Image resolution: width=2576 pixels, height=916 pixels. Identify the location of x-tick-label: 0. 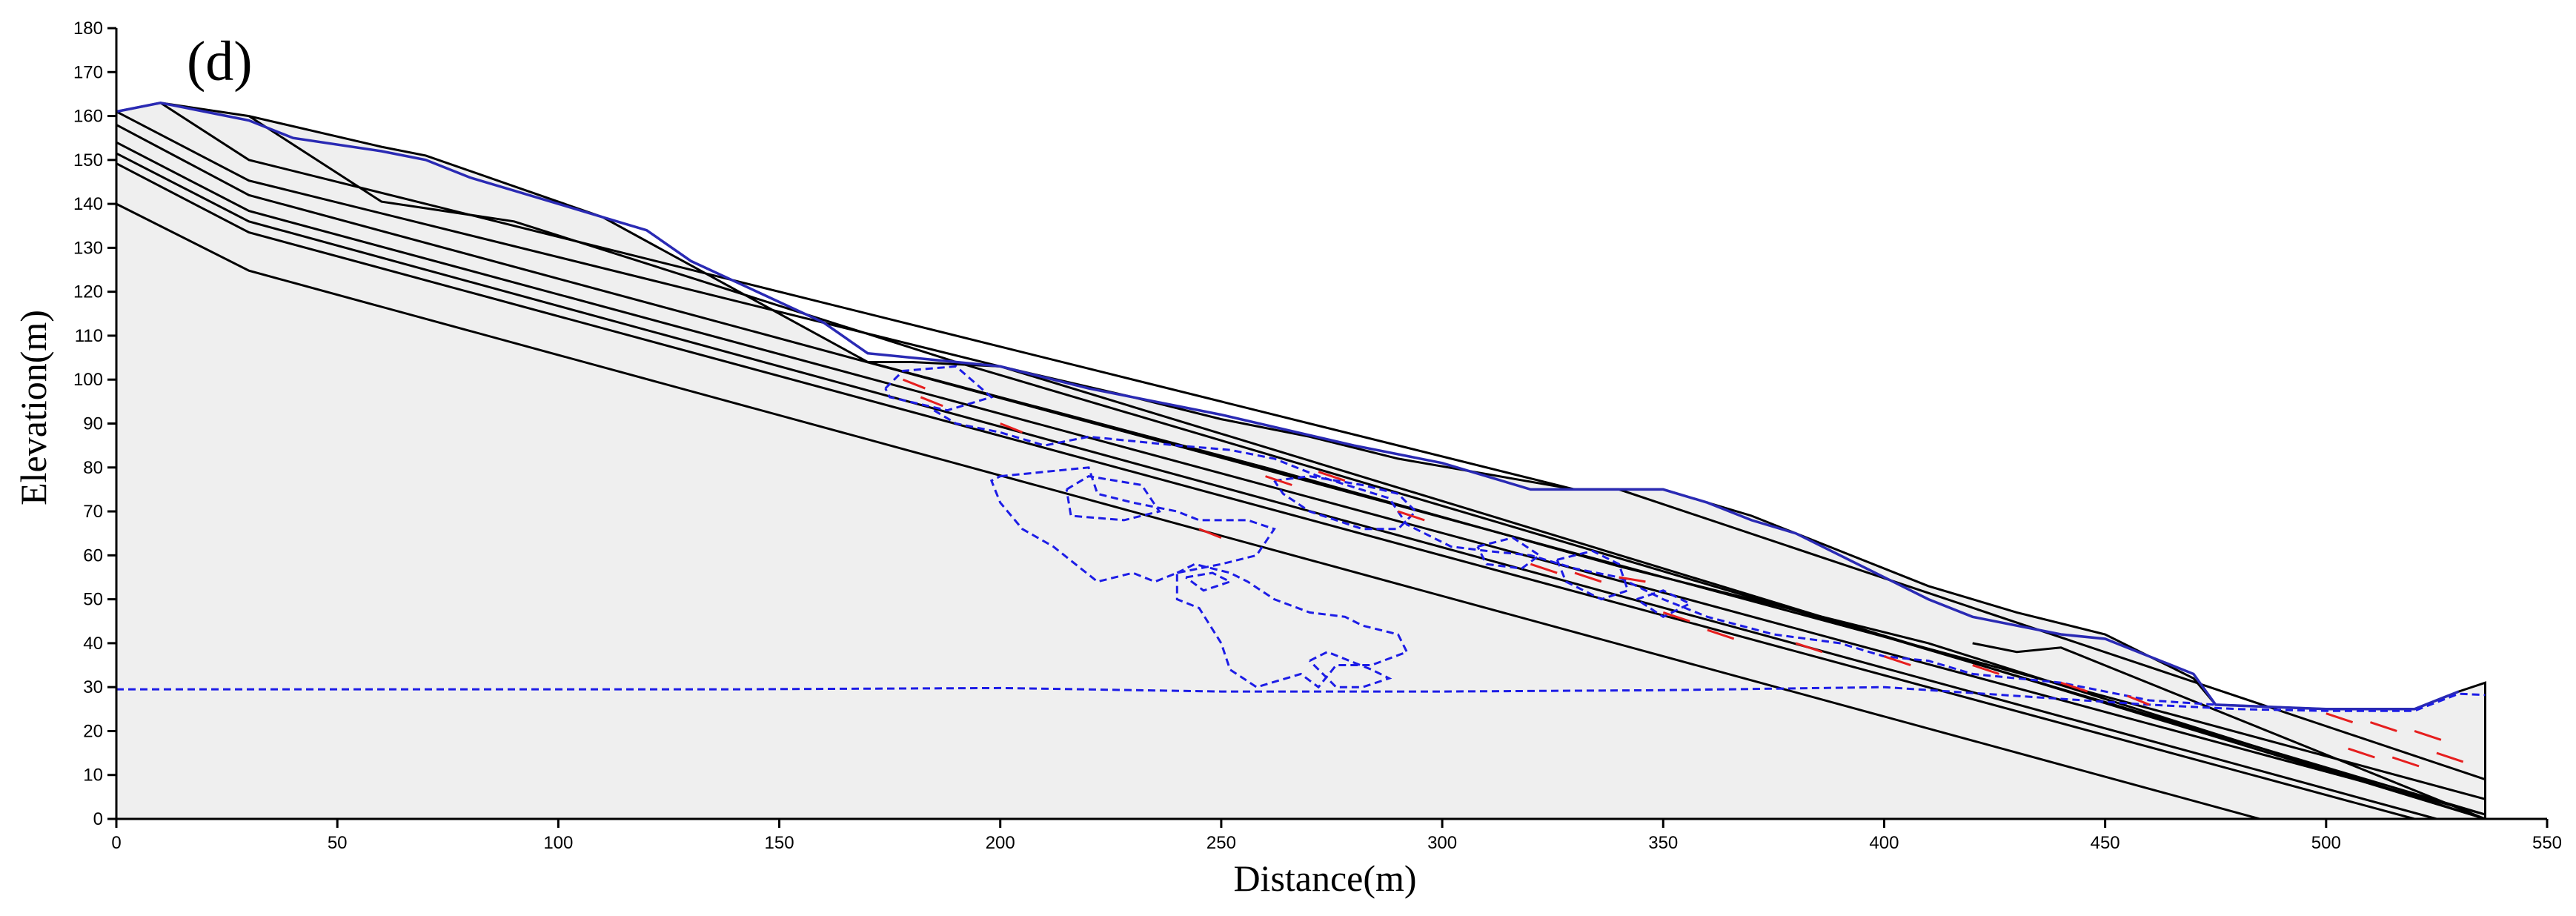
(116, 843).